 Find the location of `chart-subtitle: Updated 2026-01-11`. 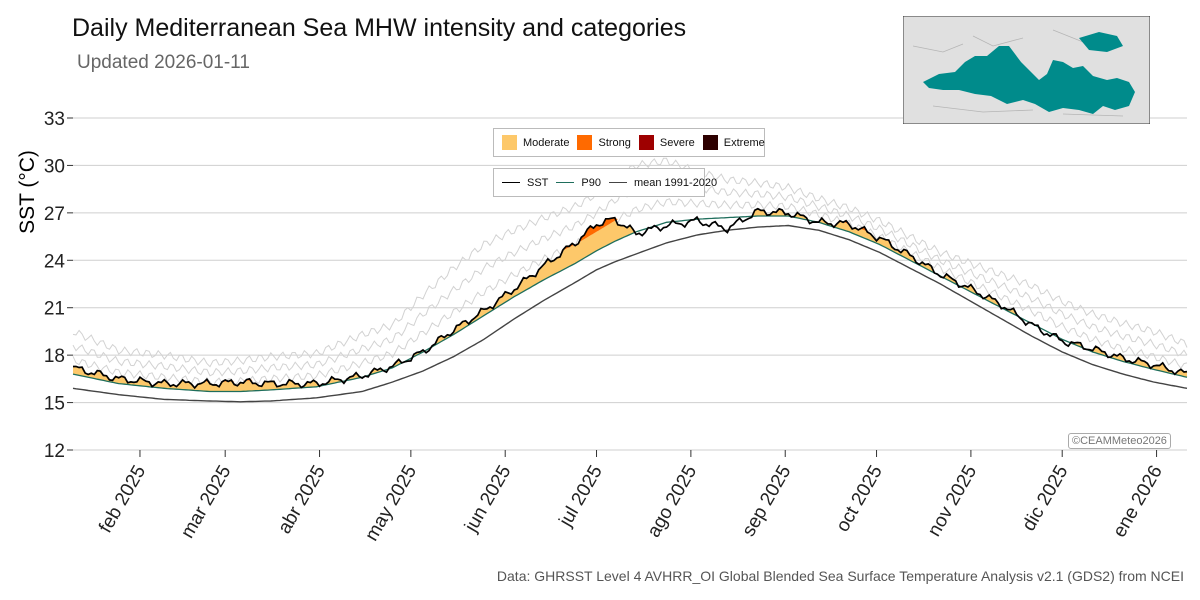

chart-subtitle: Updated 2026-01-11 is located at coordinates (163, 62).